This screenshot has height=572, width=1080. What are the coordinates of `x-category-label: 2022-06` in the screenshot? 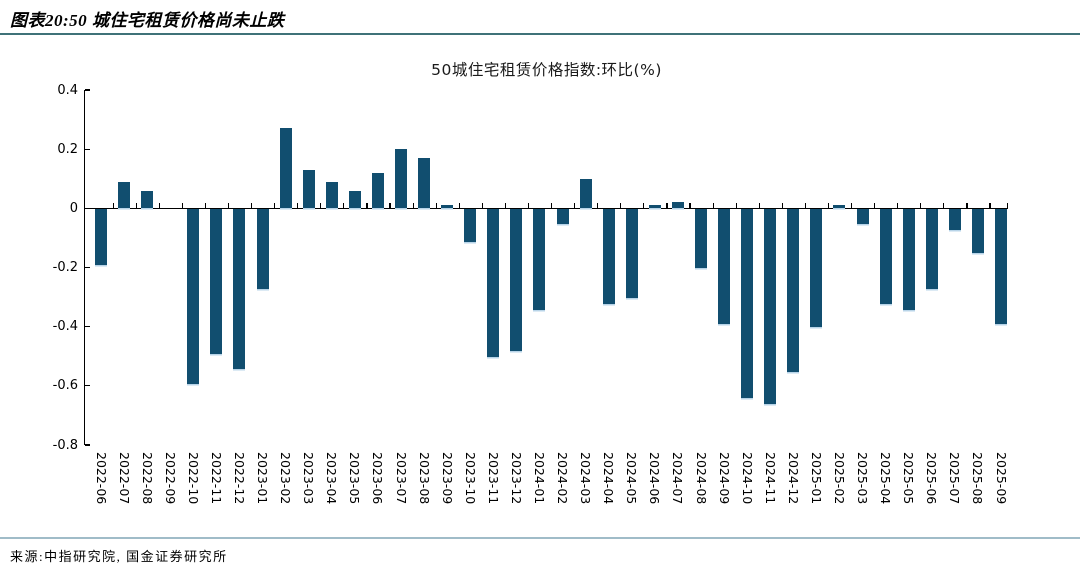 It's located at (101, 478).